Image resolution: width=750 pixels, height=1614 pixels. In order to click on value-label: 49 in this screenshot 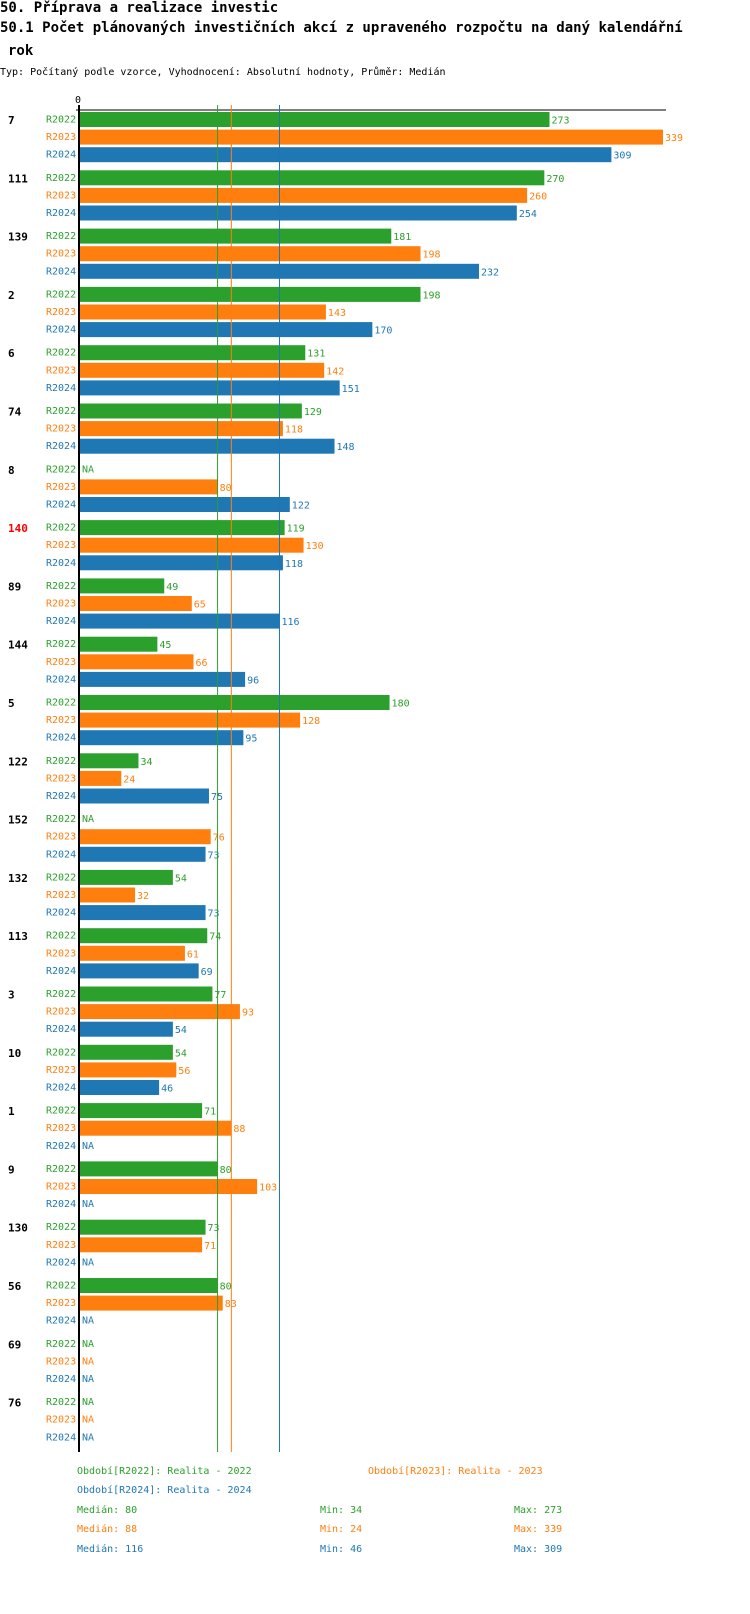, I will do `click(172, 587)`.